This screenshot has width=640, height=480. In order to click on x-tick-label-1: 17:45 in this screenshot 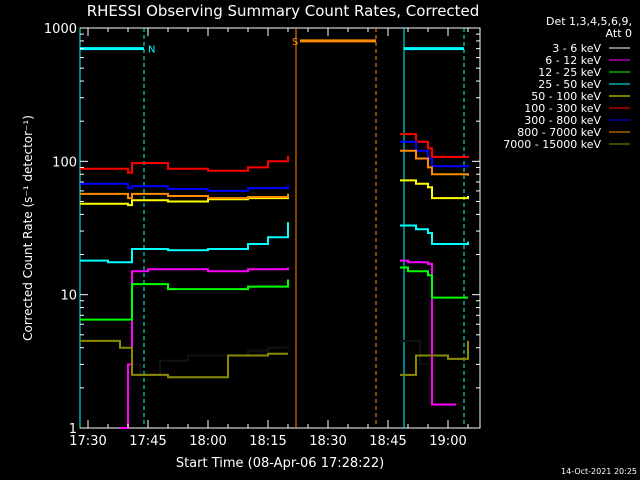, I will do `click(147, 441)`.